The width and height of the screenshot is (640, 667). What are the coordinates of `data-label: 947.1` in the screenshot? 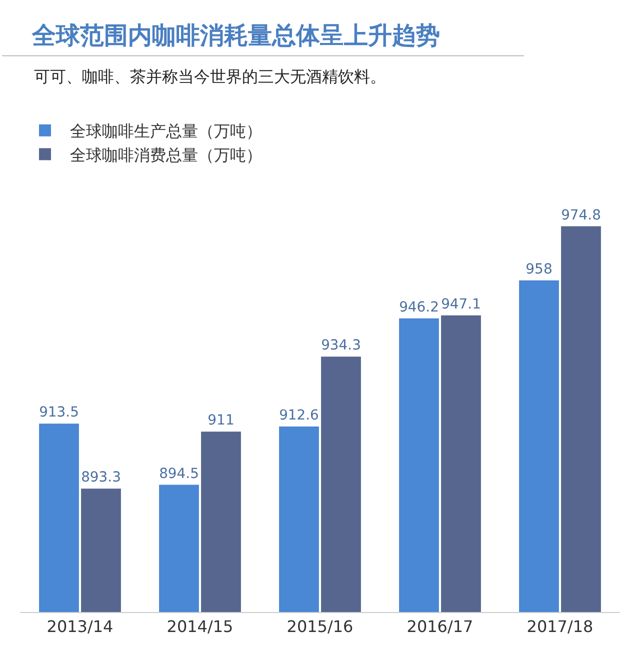 It's located at (461, 304).